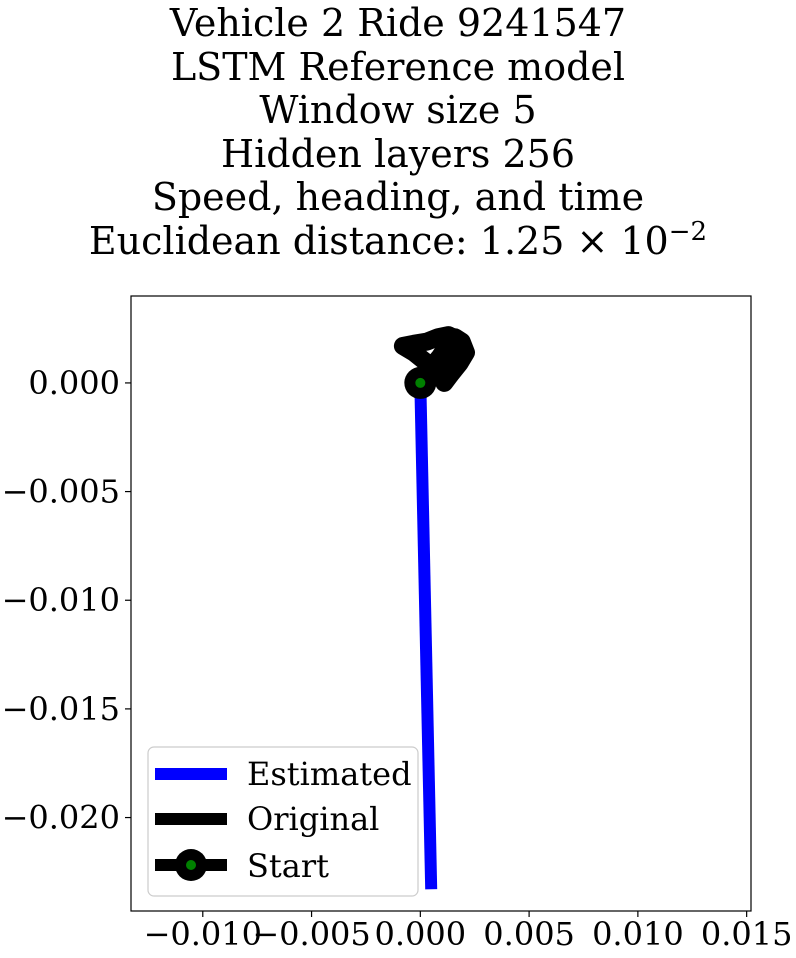 The height and width of the screenshot is (958, 796). Describe the element at coordinates (420, 382) in the screenshot. I see `start-marker-dot` at that location.